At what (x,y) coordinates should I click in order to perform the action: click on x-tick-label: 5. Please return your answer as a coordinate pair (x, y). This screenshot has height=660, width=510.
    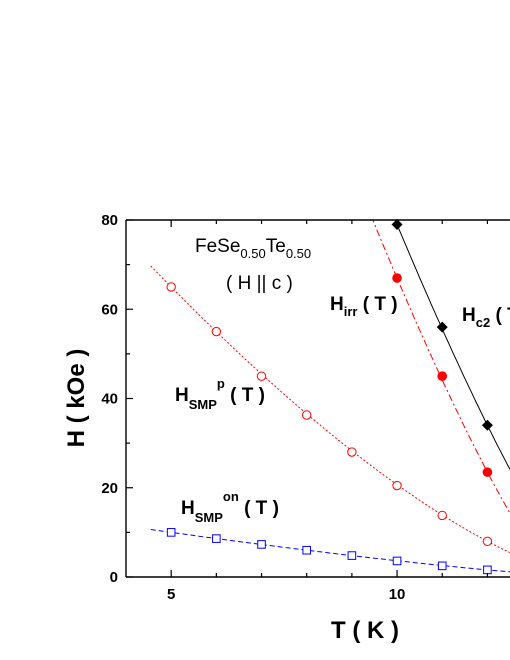
    Looking at the image, I should click on (171, 594).